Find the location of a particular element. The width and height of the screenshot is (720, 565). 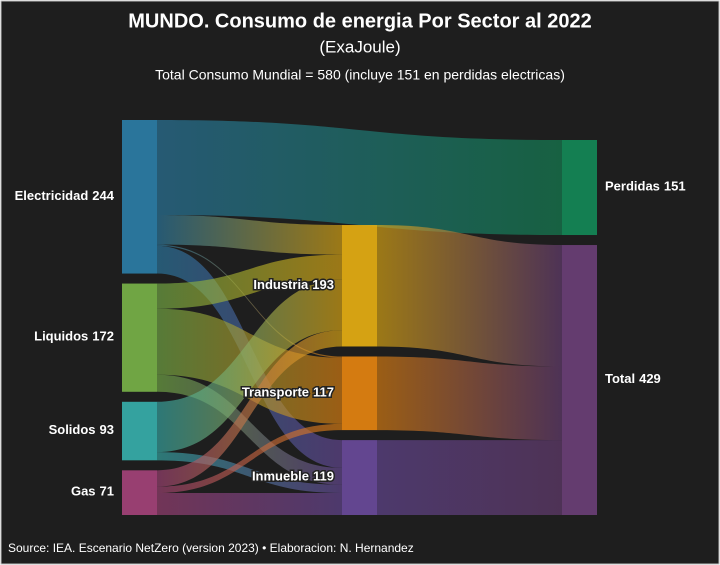

node-label: Electricidad 244 is located at coordinates (65, 195).